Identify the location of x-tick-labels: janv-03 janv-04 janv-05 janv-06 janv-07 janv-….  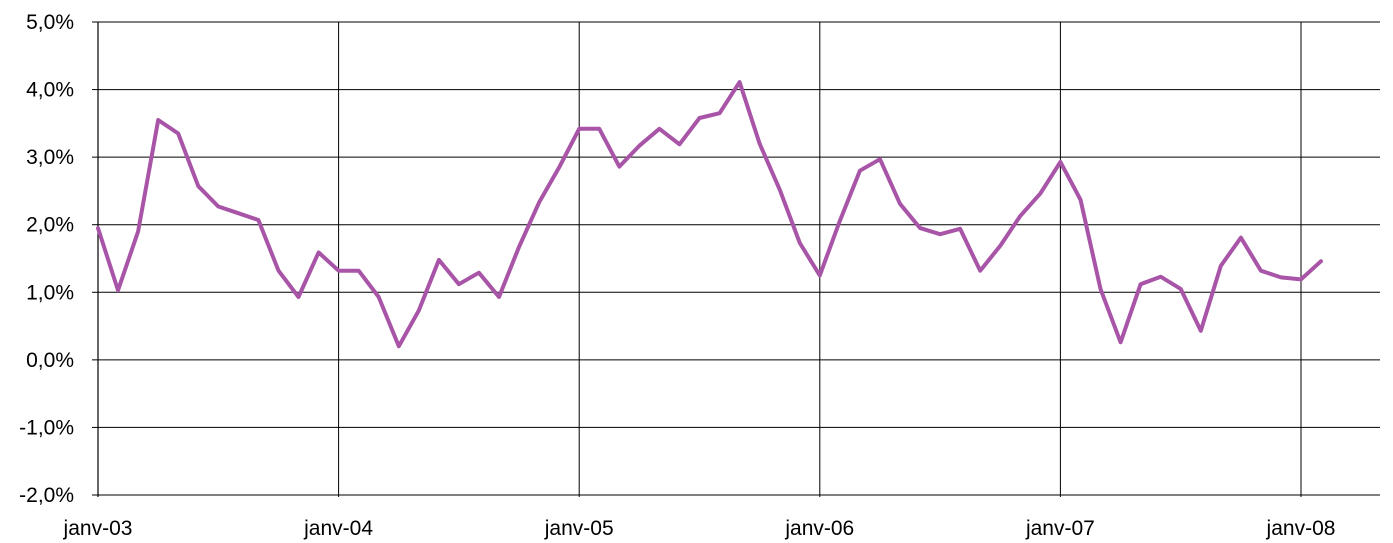
(699, 528).